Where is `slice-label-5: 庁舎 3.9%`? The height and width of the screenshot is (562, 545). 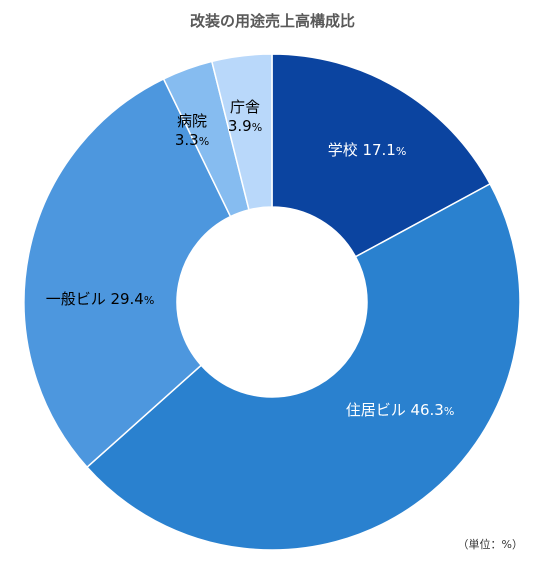
slice-label-5: 庁舎 3.9% is located at coordinates (245, 116).